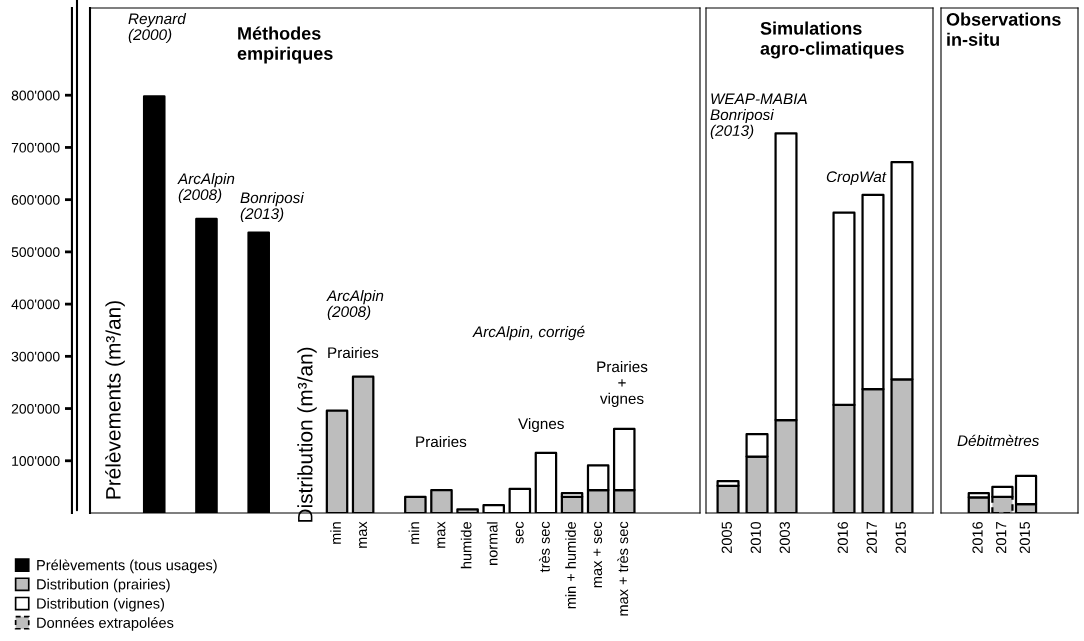 This screenshot has height=641, width=1084. Describe the element at coordinates (570, 565) in the screenshot. I see `x-tick-label: min + humide` at that location.